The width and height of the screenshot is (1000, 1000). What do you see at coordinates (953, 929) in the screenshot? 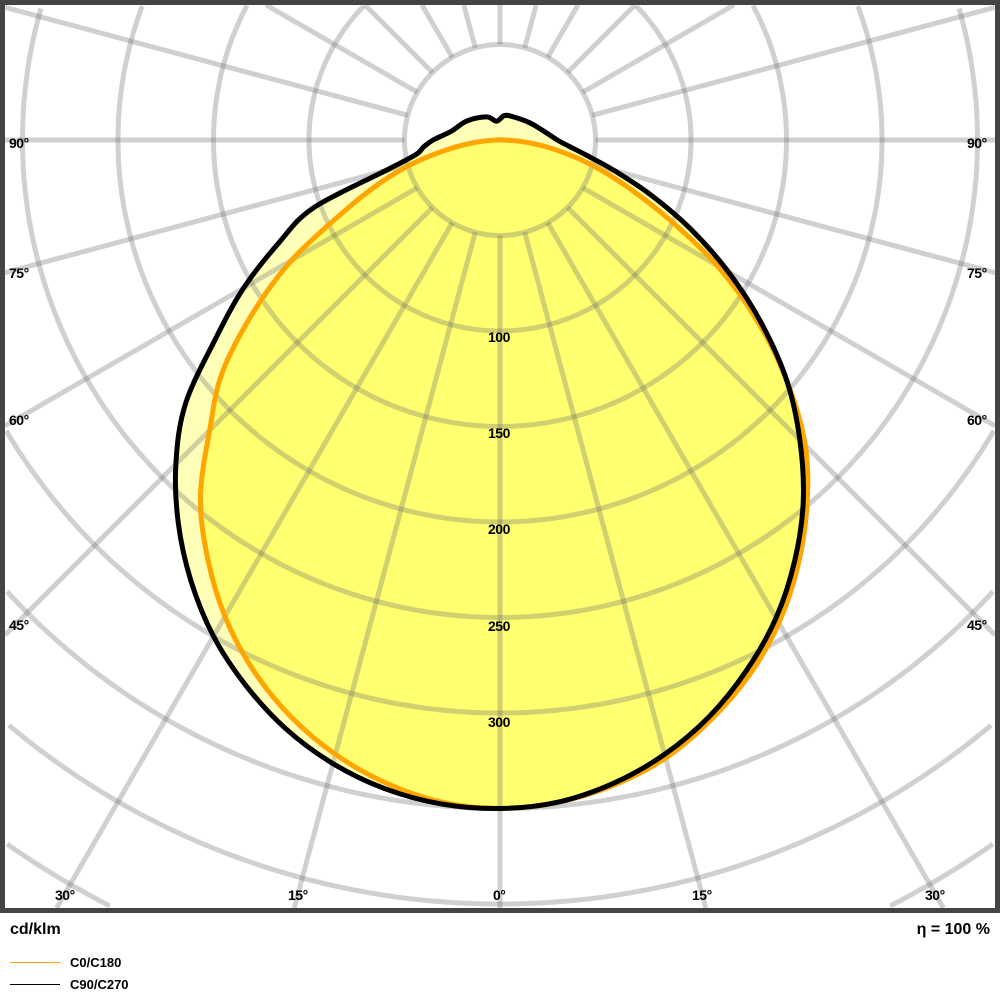
I see `efficiency-label: η = 100 %` at bounding box center [953, 929].